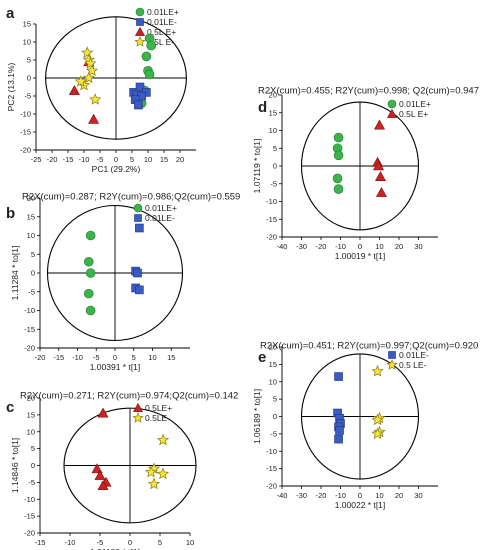 The image size is (482, 550). I want to click on y-tick-label: 0, so click(33, 273).